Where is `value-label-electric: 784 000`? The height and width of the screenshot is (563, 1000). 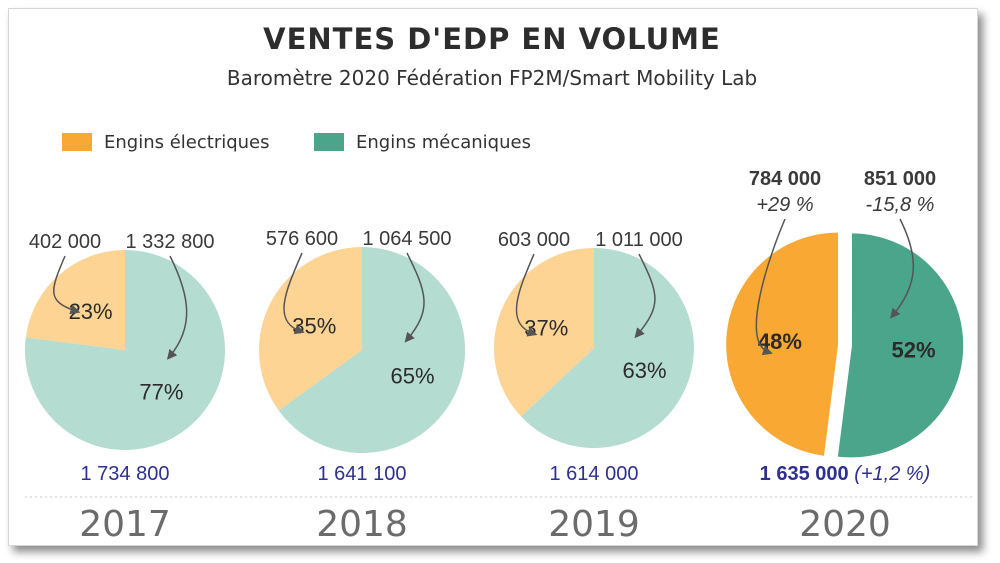
value-label-electric: 784 000 is located at coordinates (785, 179).